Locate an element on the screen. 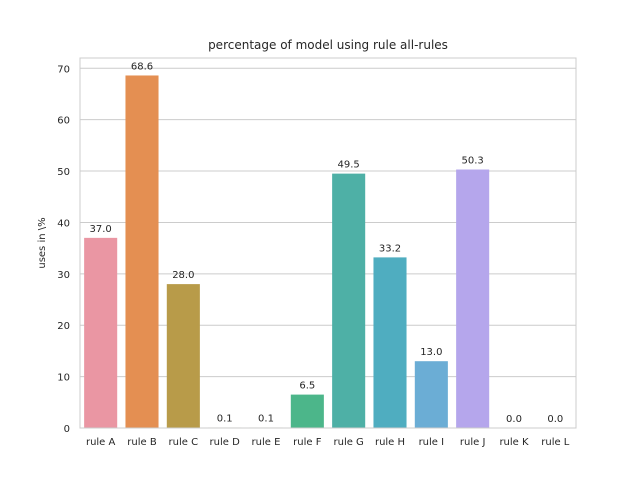 This screenshot has width=640, height=480. bar-value-label: 49.5 is located at coordinates (349, 165).